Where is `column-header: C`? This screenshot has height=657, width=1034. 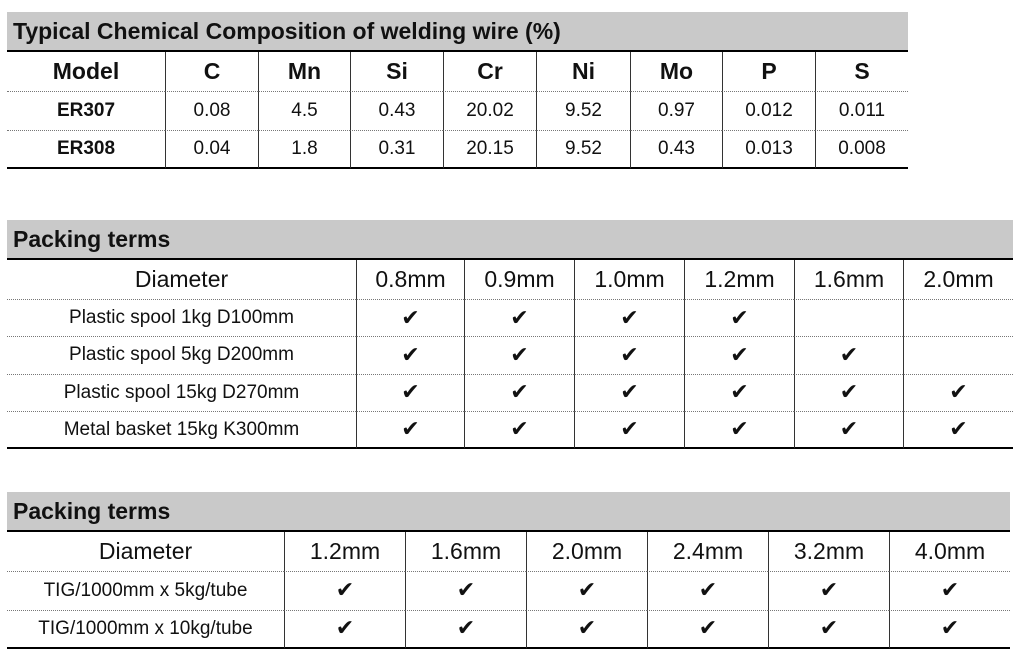
column-header: C is located at coordinates (211, 72).